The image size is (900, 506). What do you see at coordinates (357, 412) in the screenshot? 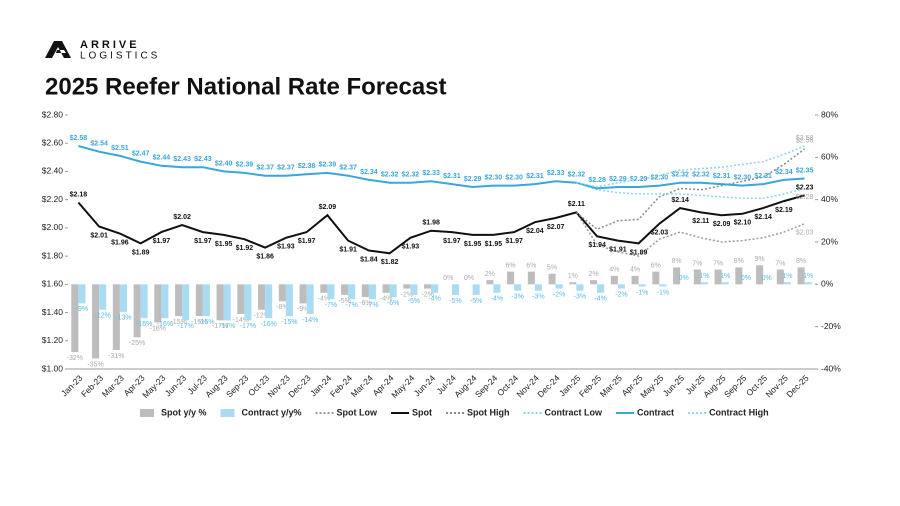
I see `legend-label: Spot Low` at bounding box center [357, 412].